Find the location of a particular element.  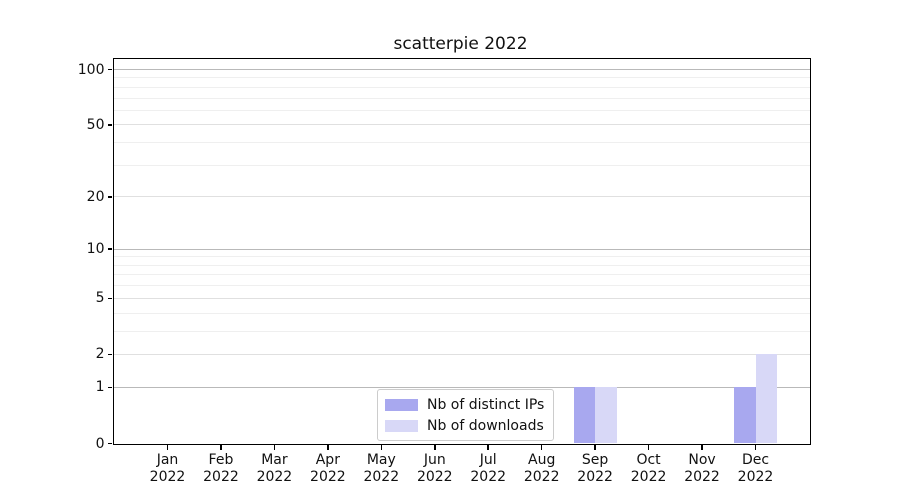

x-tick-label: Jun 2022 is located at coordinates (434, 468).